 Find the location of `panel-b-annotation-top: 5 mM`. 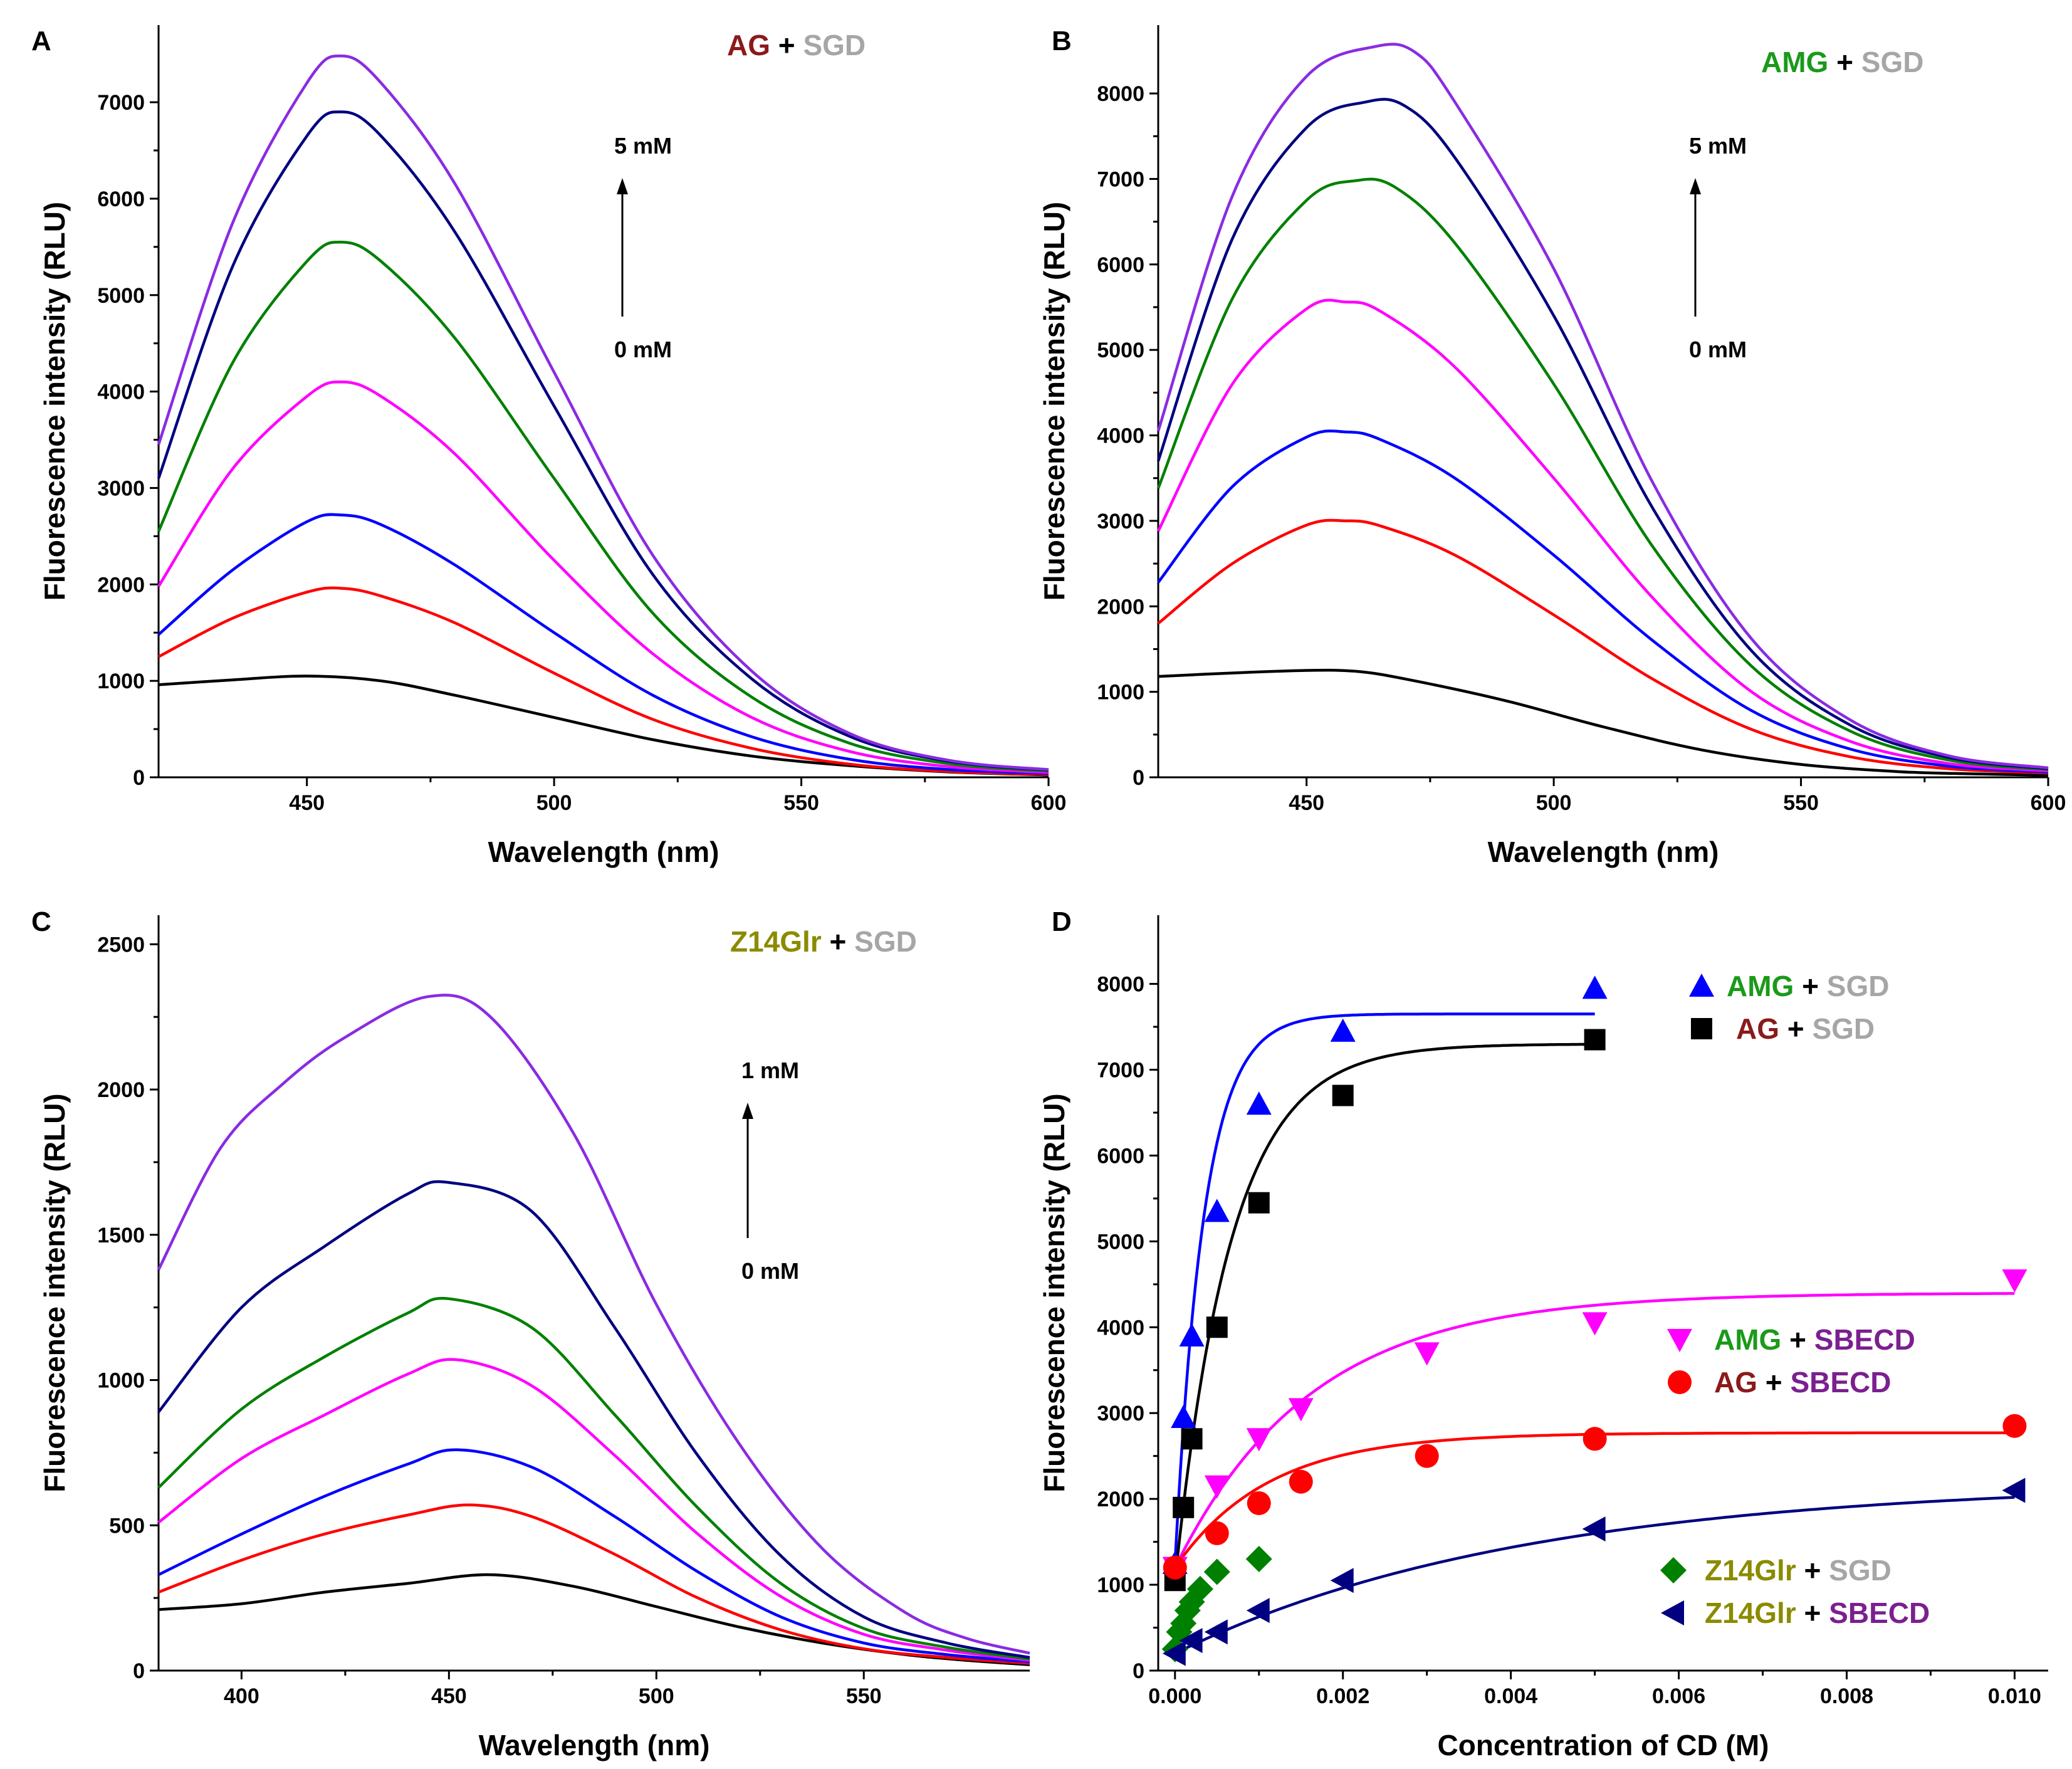

panel-b-annotation-top: 5 mM is located at coordinates (1718, 146).